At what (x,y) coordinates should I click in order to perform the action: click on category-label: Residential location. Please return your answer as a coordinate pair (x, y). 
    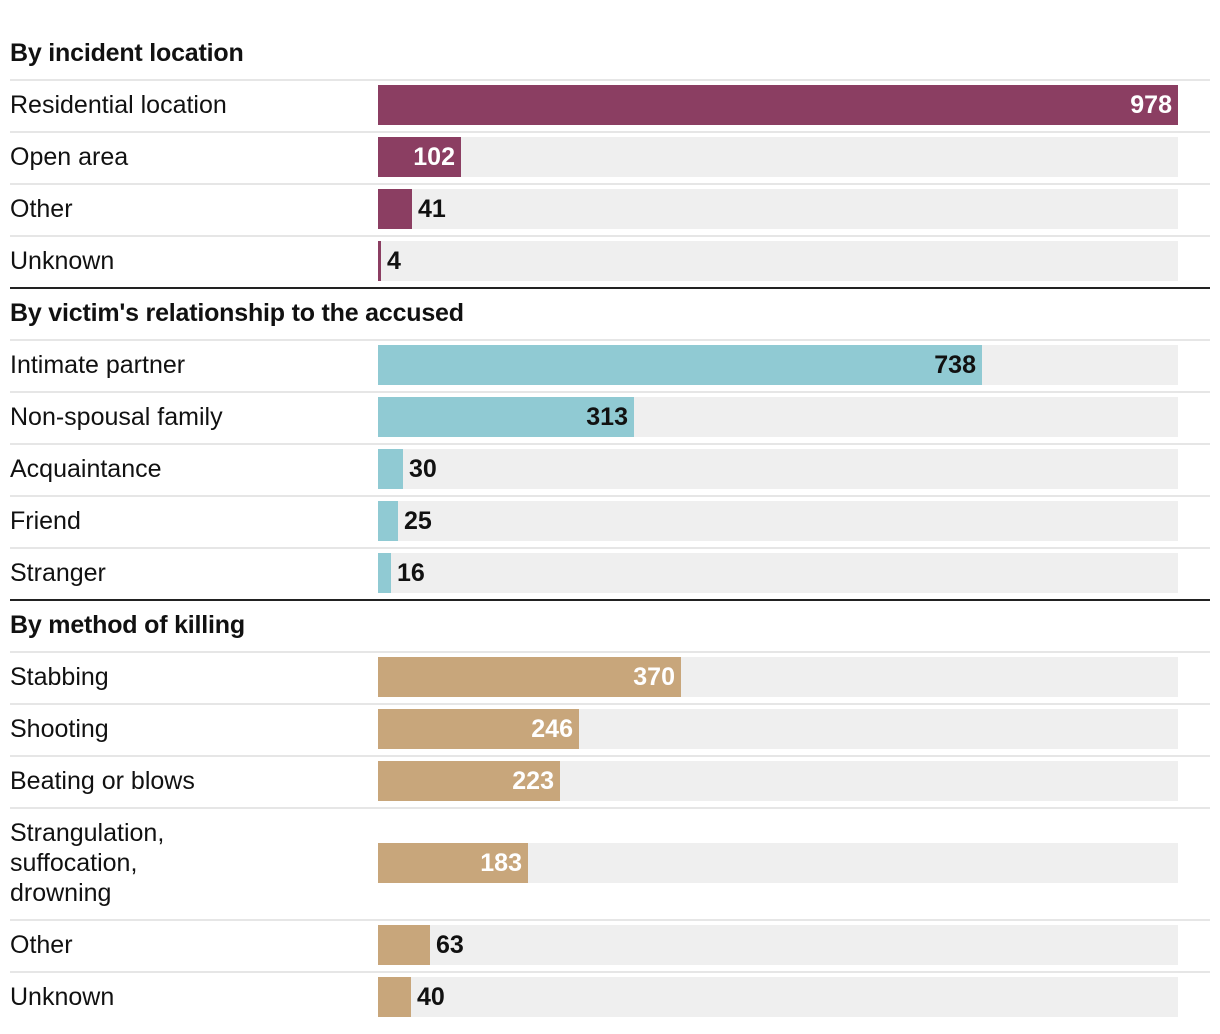
    Looking at the image, I should click on (118, 105).